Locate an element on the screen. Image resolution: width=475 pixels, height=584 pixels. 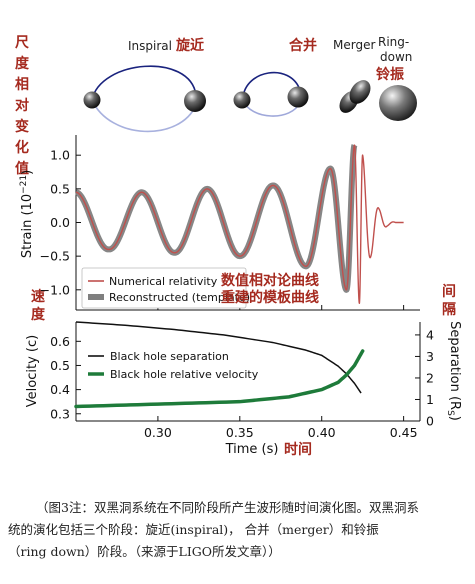
merger-blob is located at coordinates (355, 96).